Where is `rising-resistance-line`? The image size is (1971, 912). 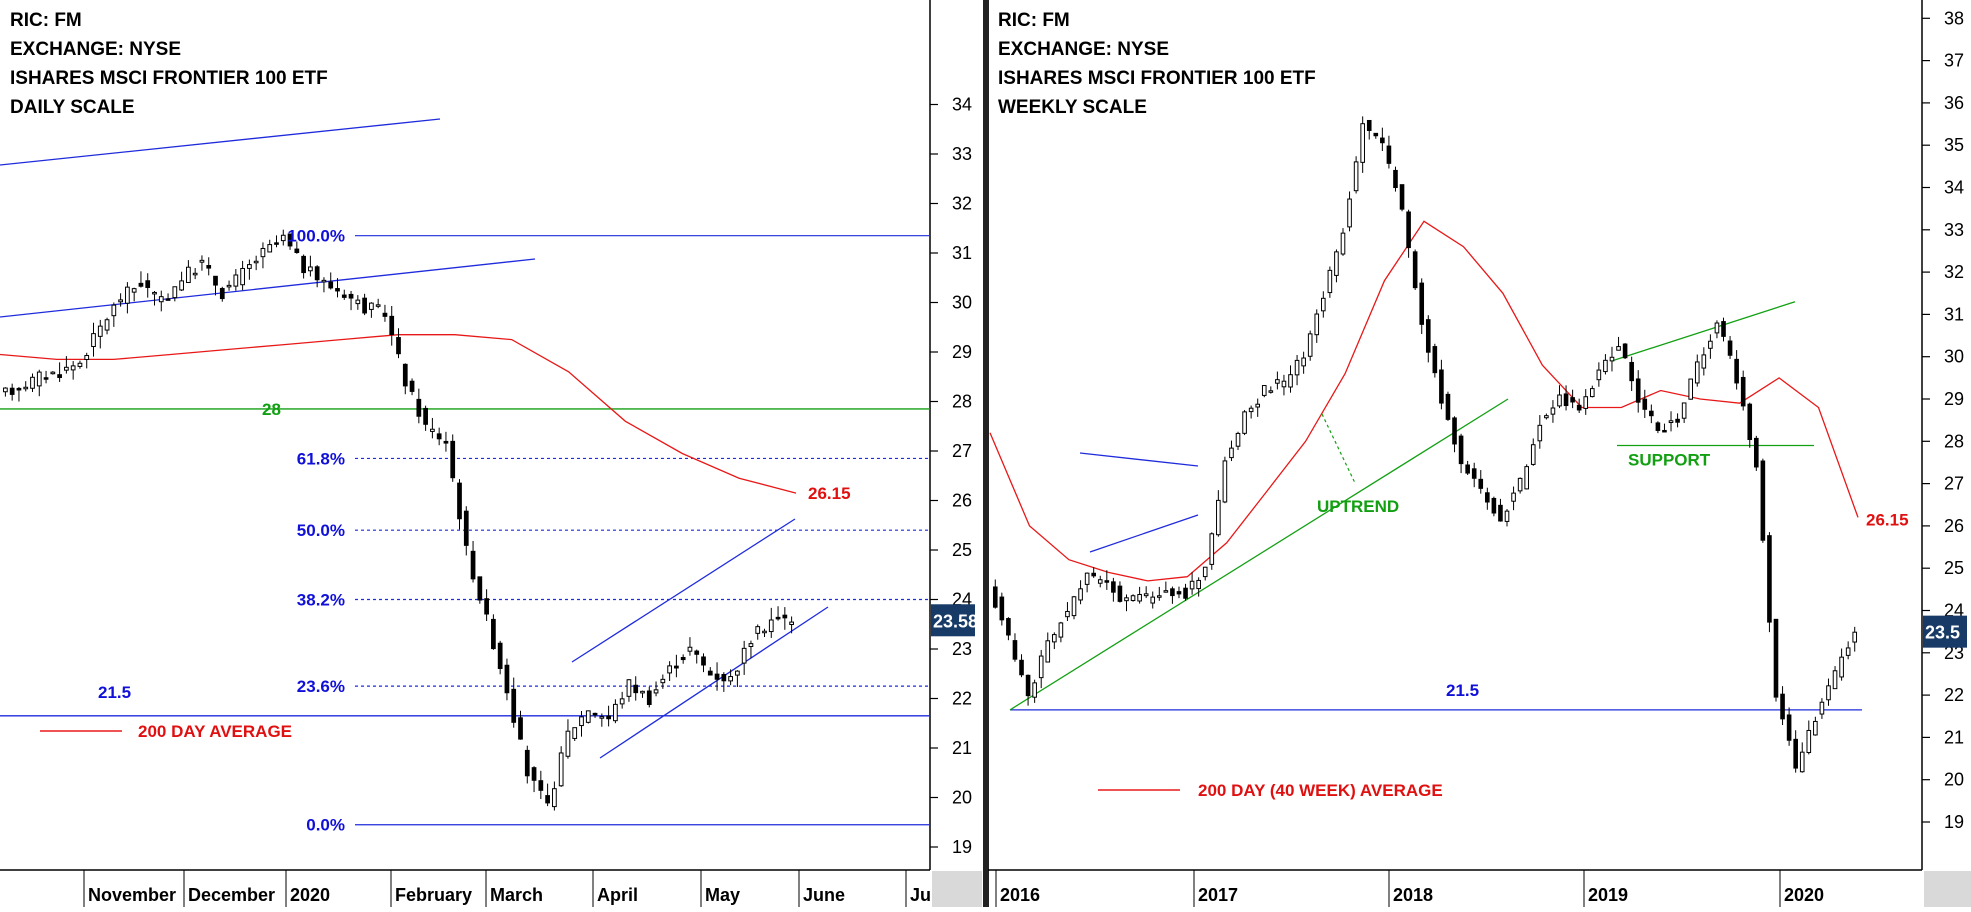
rising-resistance-line is located at coordinates (1703, 331).